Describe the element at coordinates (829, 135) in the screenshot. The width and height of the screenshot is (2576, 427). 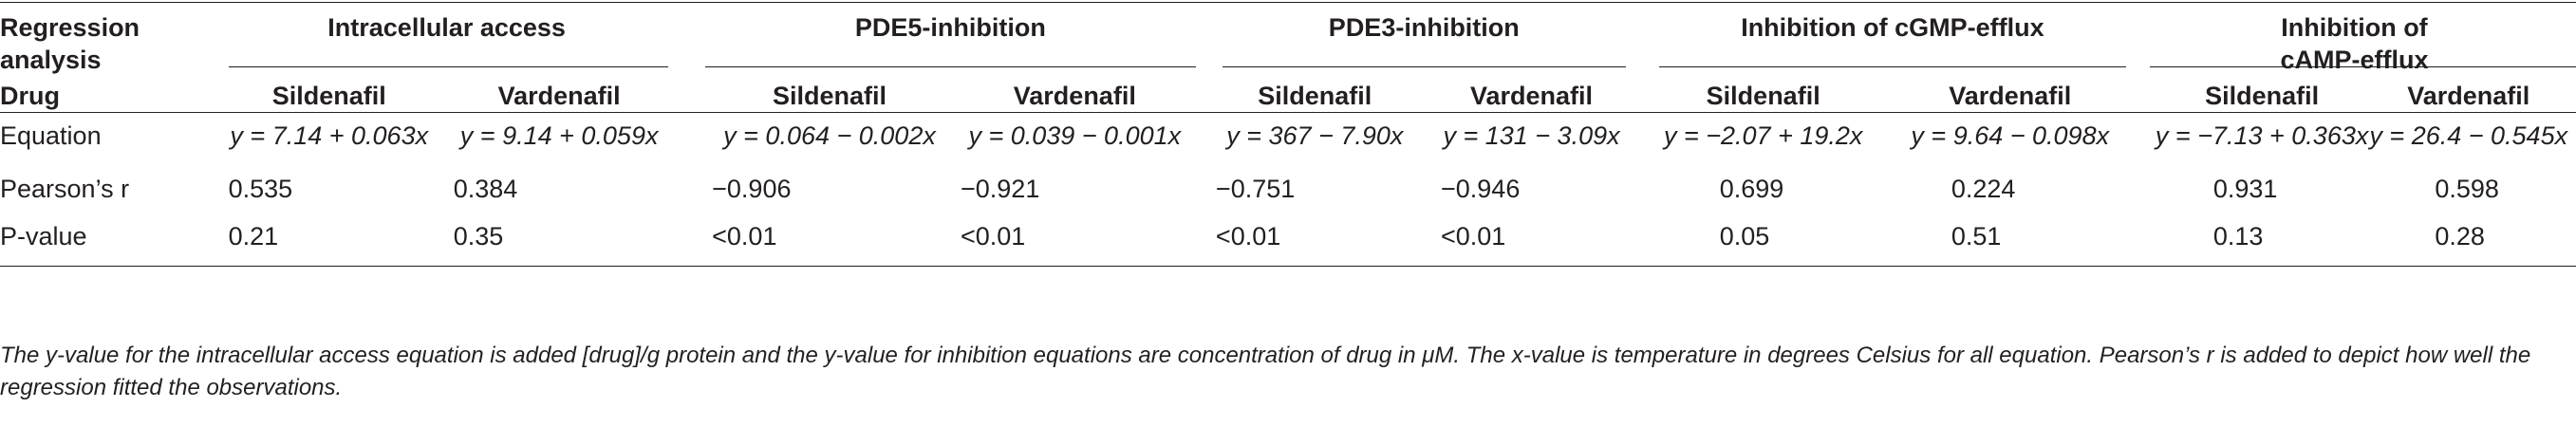
I see `table-cell-equation: y = 0.064 − 0.002x` at that location.